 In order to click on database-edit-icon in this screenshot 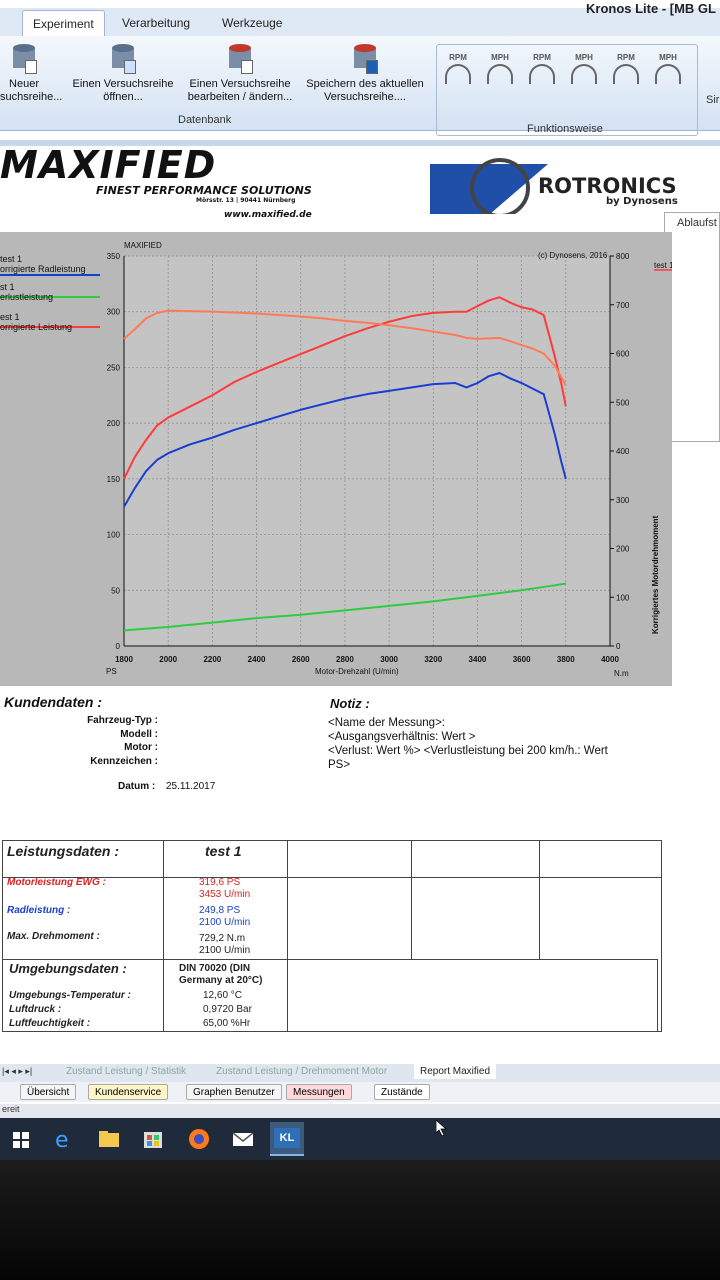, I will do `click(240, 59)`.